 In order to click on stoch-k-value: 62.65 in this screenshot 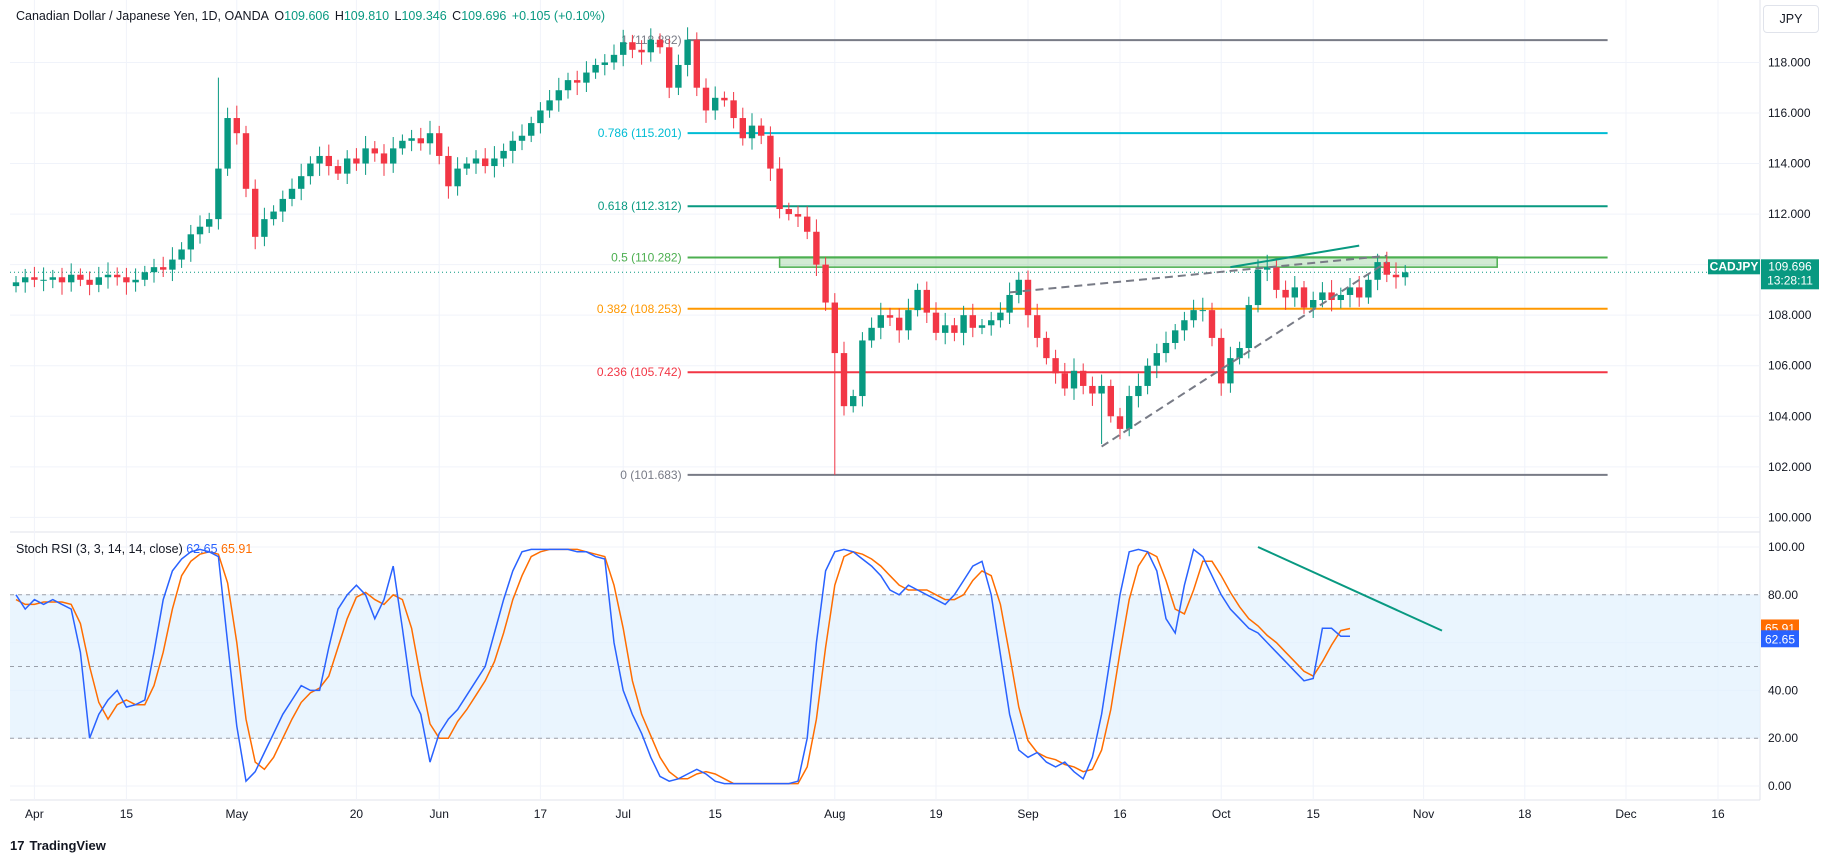, I will do `click(202, 549)`.